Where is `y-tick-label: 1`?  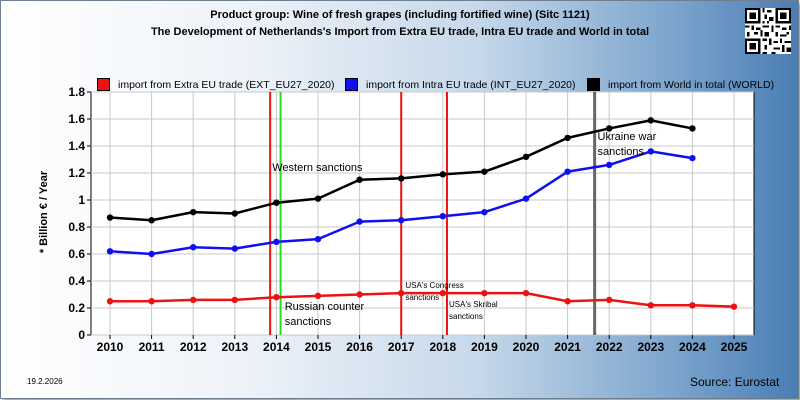 y-tick-label: 1 is located at coordinates (81, 200).